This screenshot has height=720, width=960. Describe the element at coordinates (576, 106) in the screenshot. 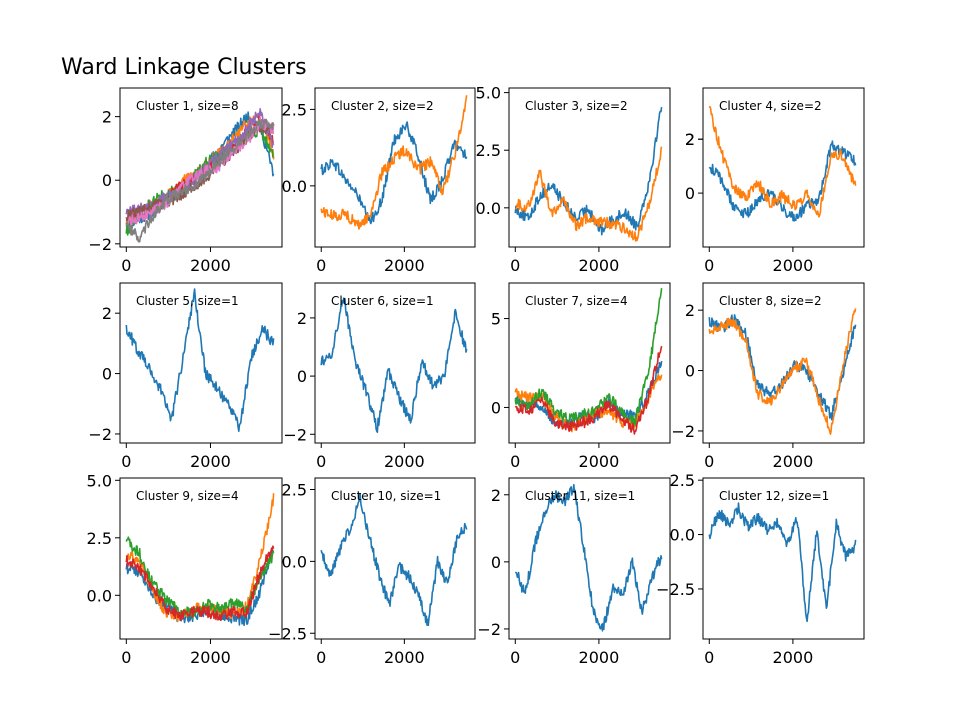

I see `cluster-annotation: Cluster 3, size=2` at that location.